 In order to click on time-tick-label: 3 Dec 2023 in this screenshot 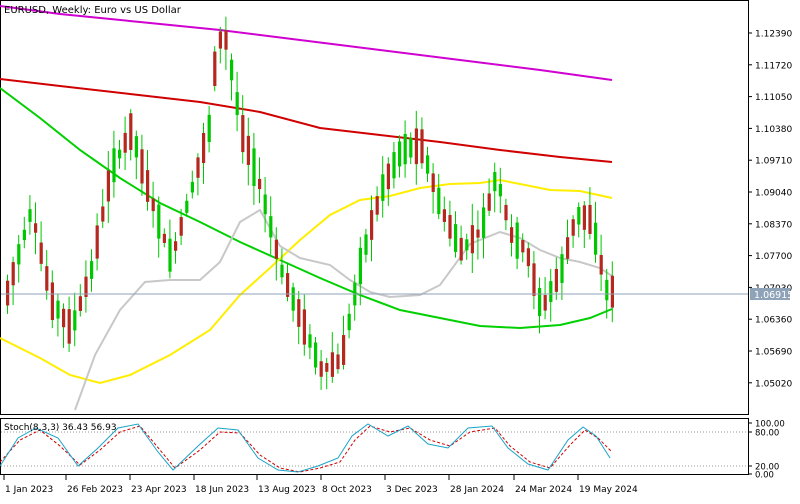, I will do `click(412, 490)`.